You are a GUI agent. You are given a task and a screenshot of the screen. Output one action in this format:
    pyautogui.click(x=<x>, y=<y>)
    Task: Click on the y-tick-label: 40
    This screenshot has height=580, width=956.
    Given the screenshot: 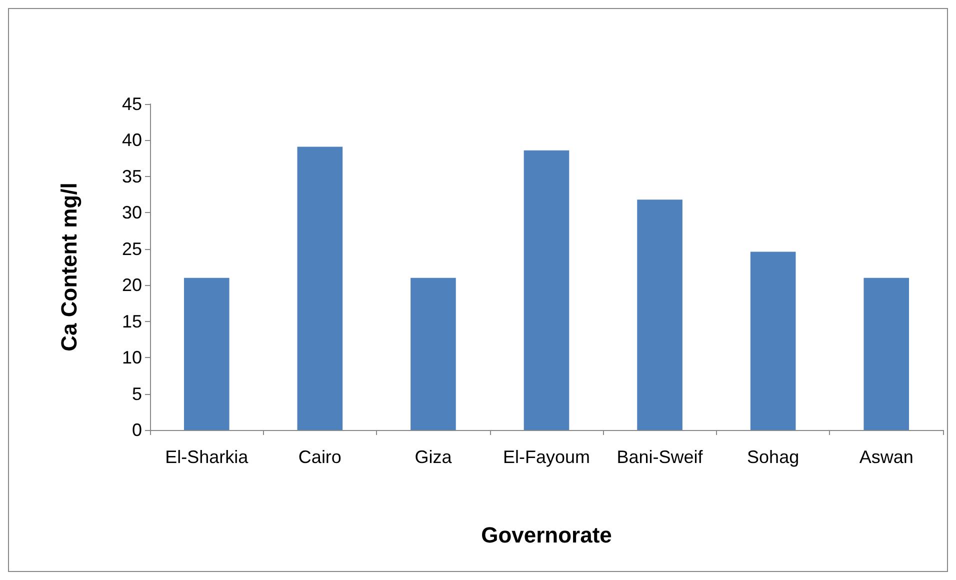 What is the action you would take?
    pyautogui.click(x=132, y=140)
    